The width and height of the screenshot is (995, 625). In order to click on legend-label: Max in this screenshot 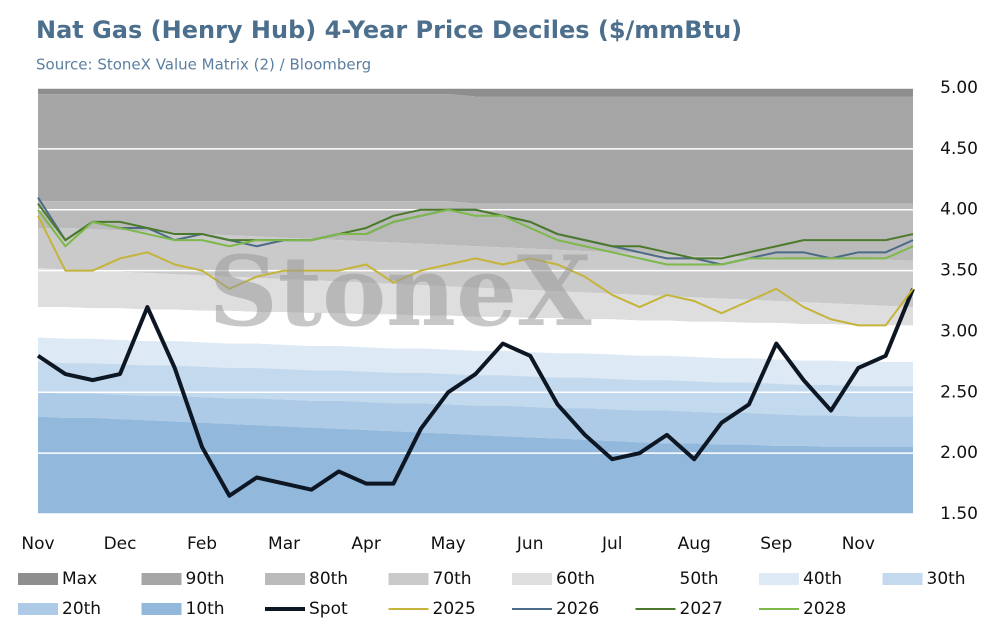, I will do `click(79, 579)`.